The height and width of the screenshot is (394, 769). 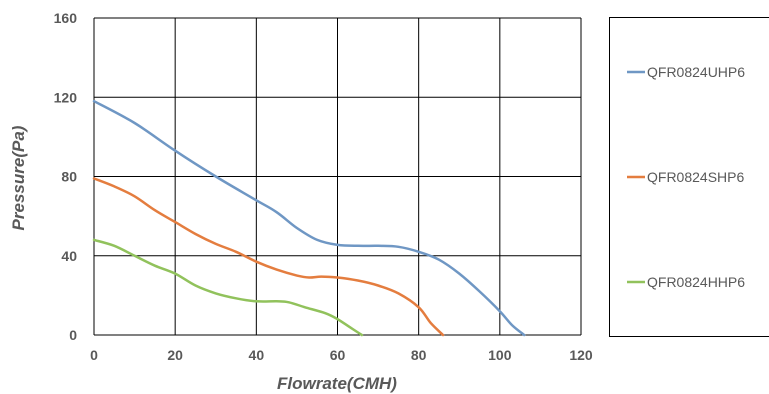 What do you see at coordinates (94, 355) in the screenshot?
I see `x-tick-label: 0` at bounding box center [94, 355].